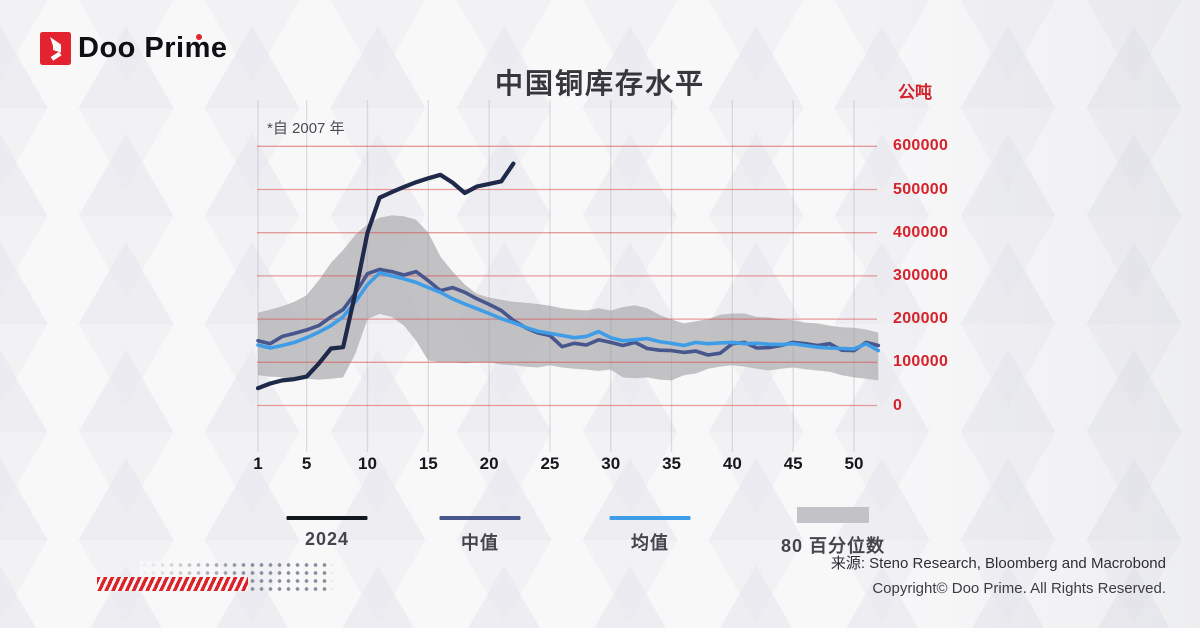 This screenshot has height=628, width=1200. I want to click on legend-label-2024: 2024, so click(327, 539).